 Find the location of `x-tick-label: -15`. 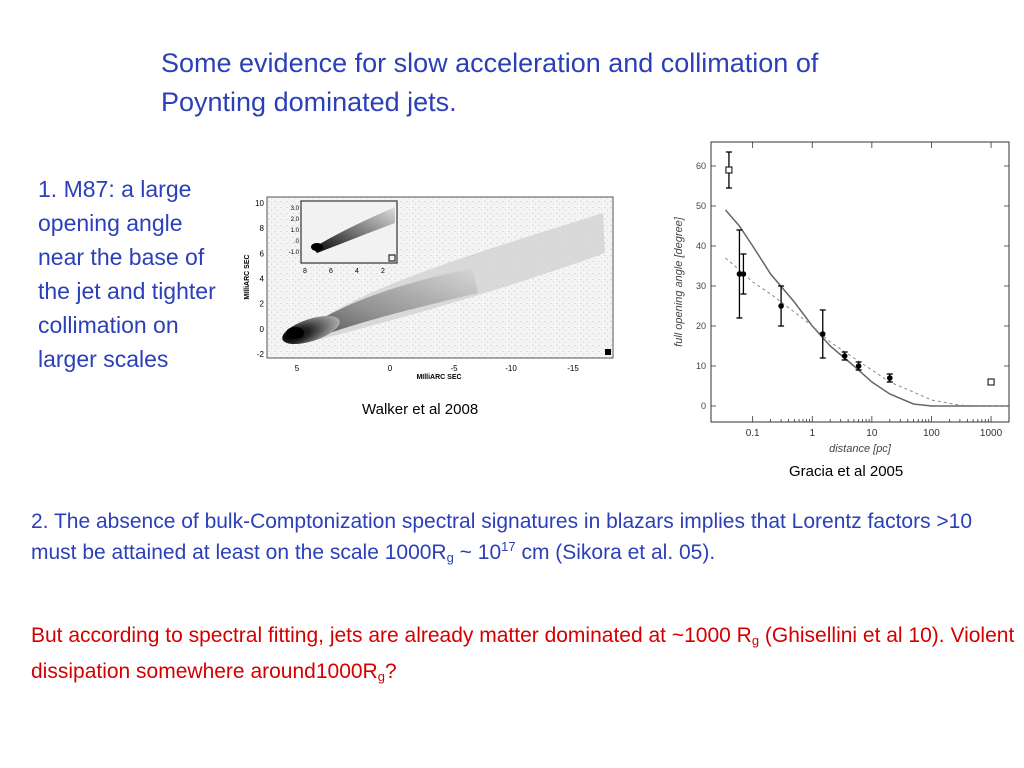

x-tick-label: -15 is located at coordinates (573, 368).